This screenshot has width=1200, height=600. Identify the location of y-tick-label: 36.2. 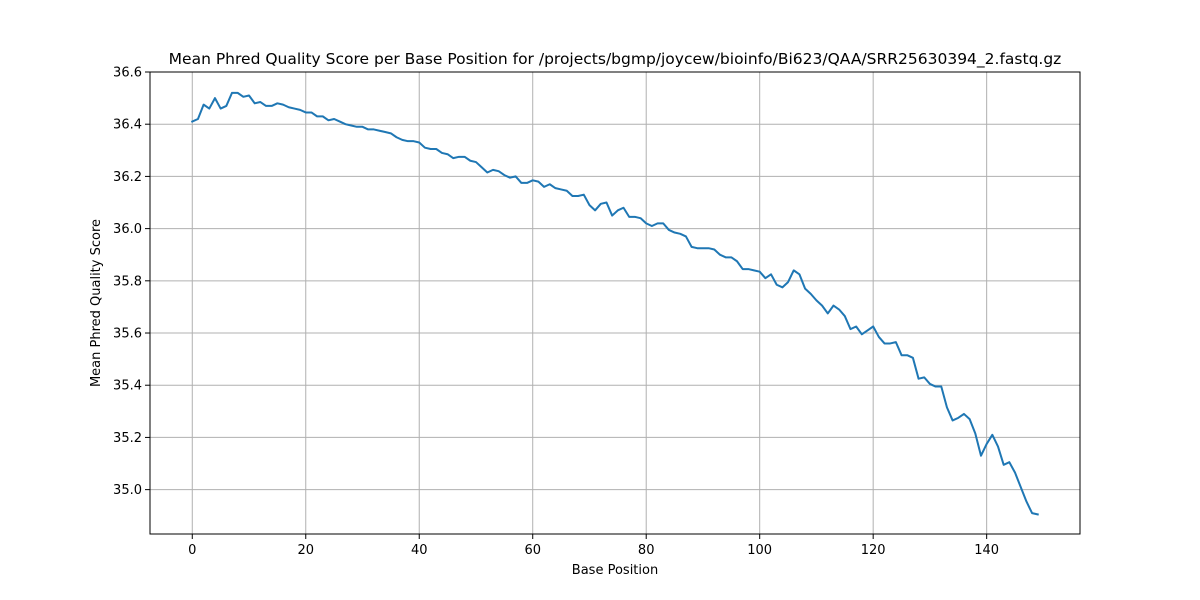
(127, 177).